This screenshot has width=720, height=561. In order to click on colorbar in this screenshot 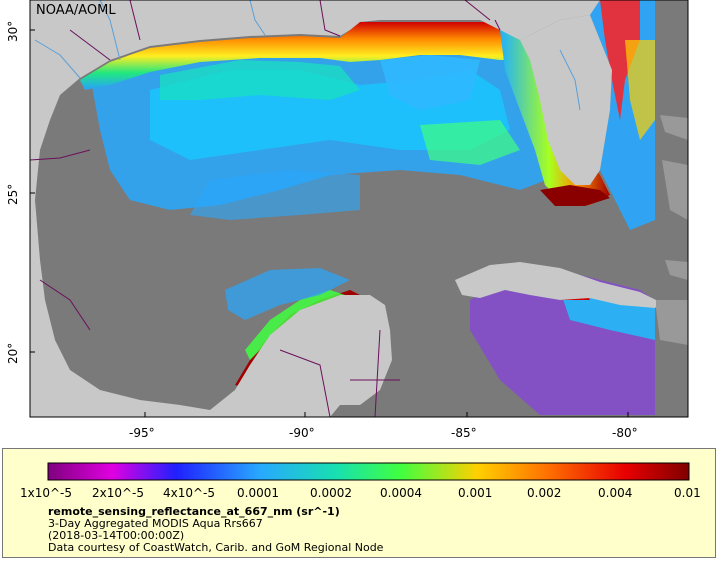, I will do `click(368, 471)`.